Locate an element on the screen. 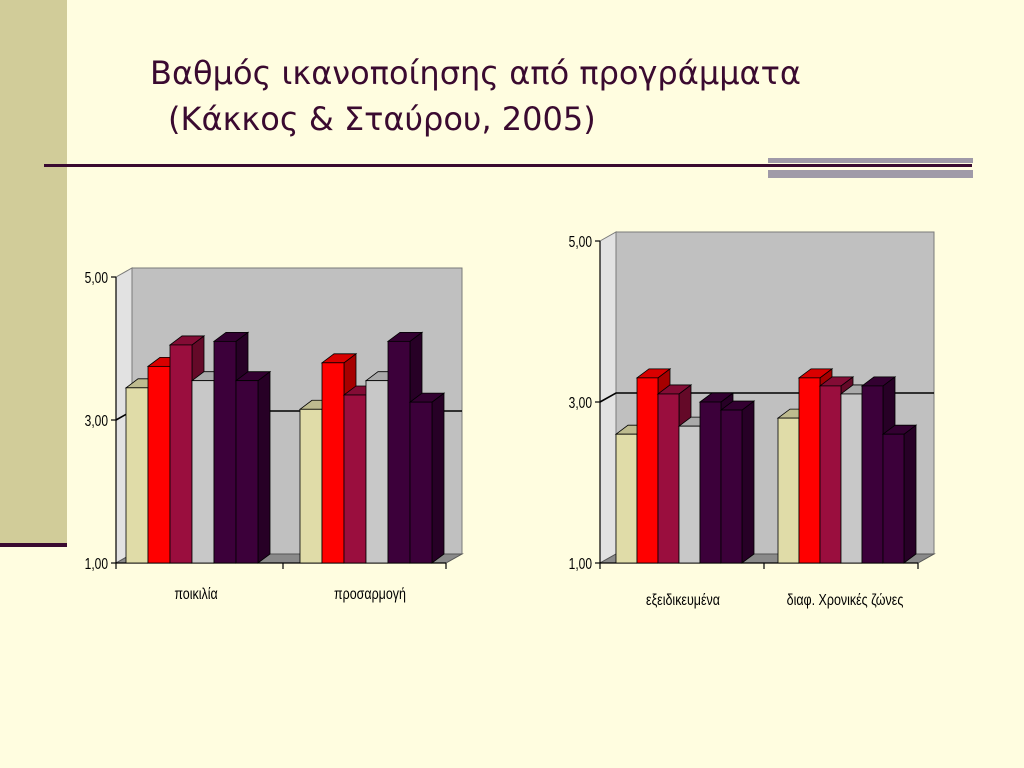 This screenshot has height=768, width=1024. left-decor-line is located at coordinates (33, 545).